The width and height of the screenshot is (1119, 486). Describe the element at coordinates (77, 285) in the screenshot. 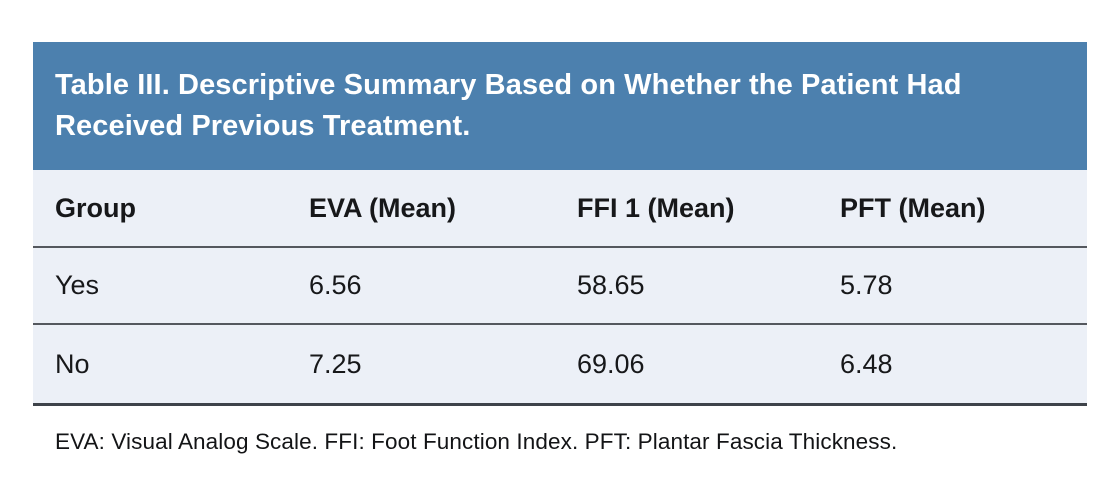

I see `cell-group: Yes` at that location.